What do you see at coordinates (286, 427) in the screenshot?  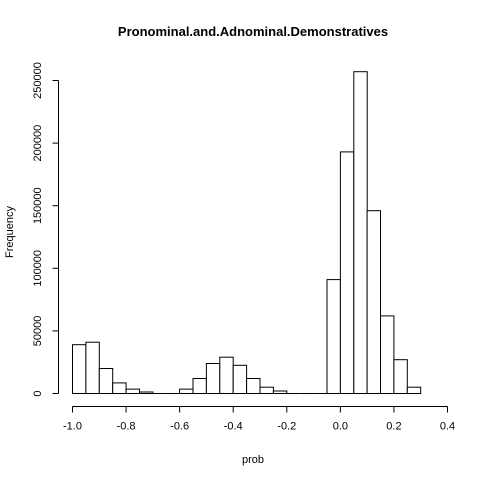 I see `x-tick-label: -0.2` at bounding box center [286, 427].